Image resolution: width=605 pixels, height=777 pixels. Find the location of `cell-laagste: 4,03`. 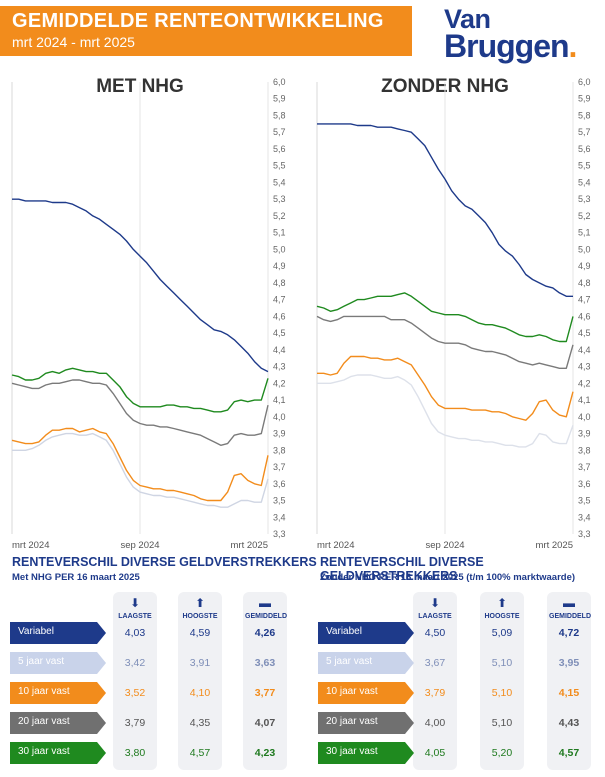

cell-laagste: 4,03 is located at coordinates (135, 633).